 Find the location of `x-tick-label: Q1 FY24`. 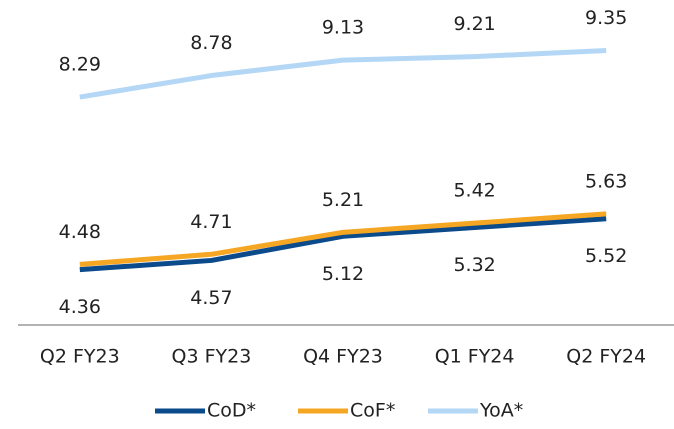

x-tick-label: Q1 FY24 is located at coordinates (475, 357).